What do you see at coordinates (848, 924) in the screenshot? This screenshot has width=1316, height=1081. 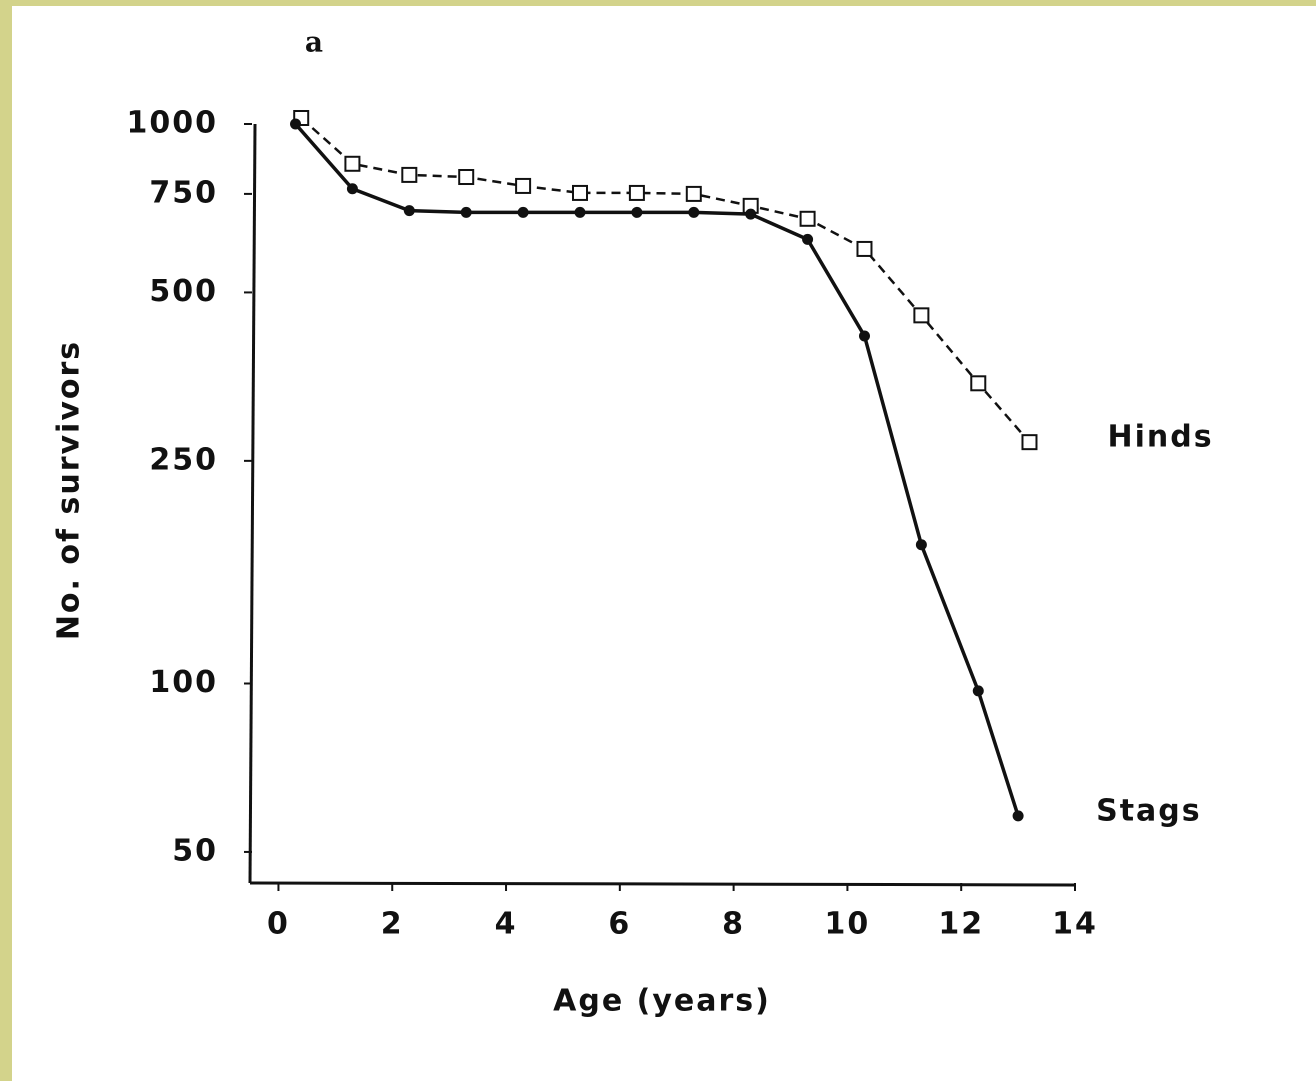 I see `x-tick-label: 10` at bounding box center [848, 924].